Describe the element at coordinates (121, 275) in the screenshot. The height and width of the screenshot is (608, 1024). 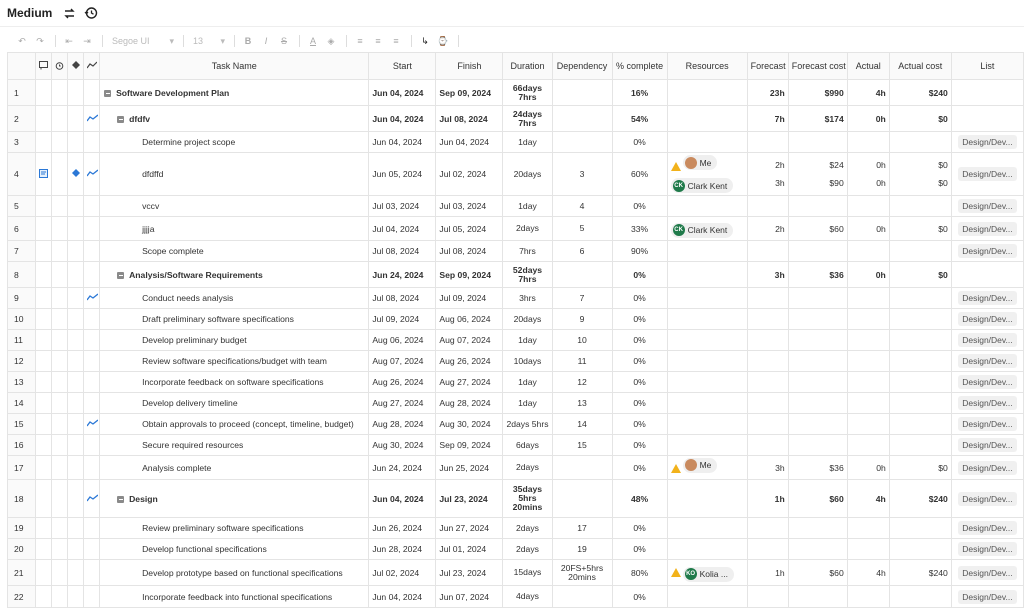
I see `collapse-icon` at that location.